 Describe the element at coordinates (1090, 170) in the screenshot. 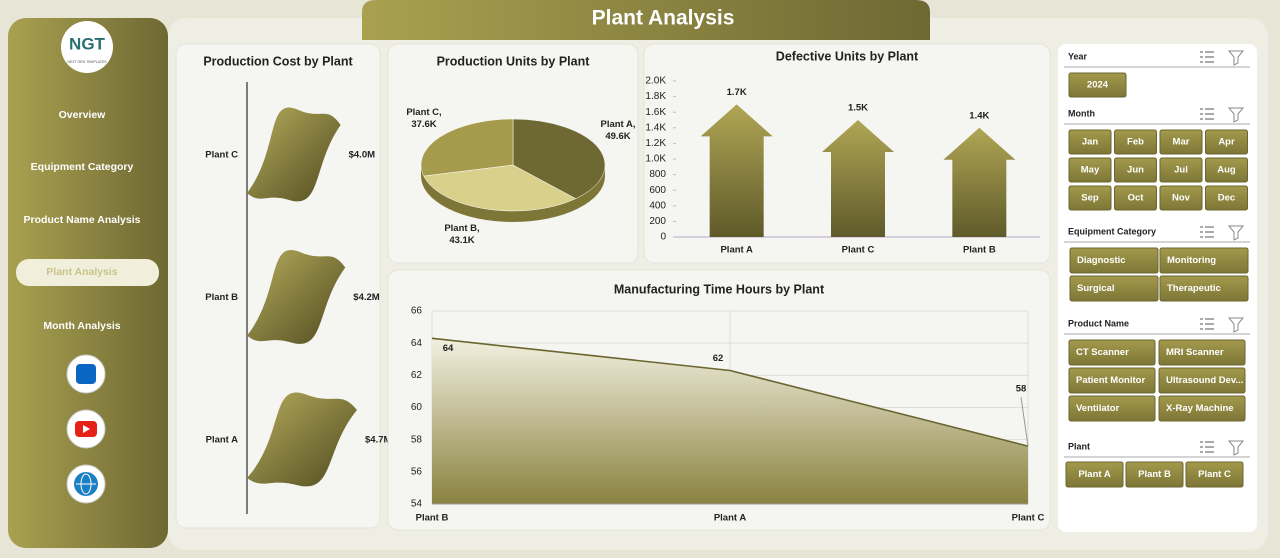

I see `slicer-button: May` at that location.